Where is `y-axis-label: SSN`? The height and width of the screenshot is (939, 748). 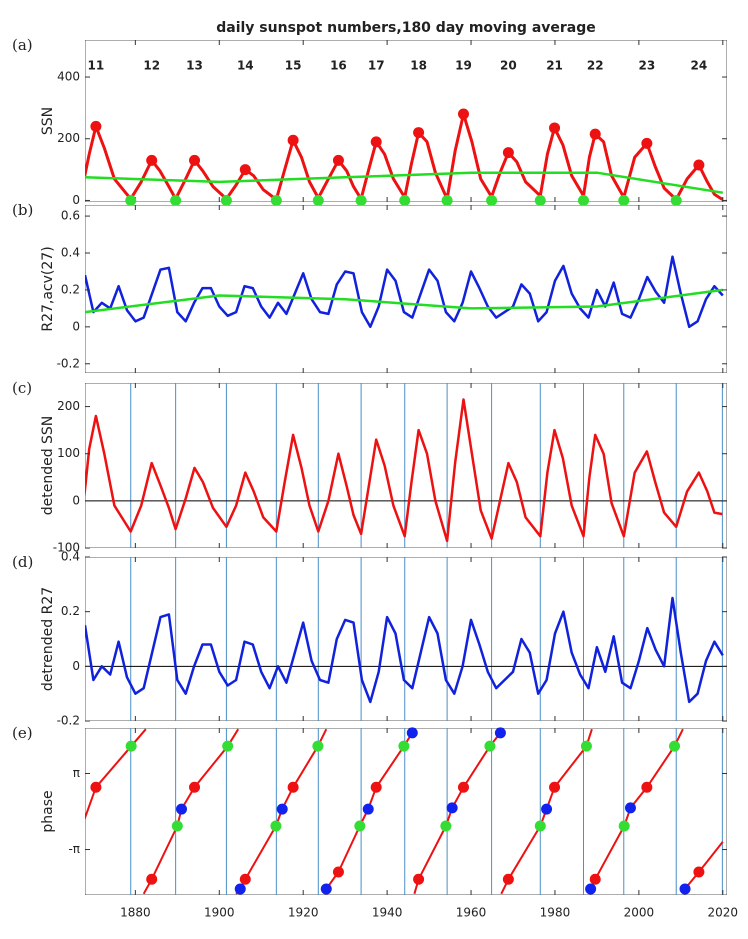 y-axis-label: SSN is located at coordinates (48, 121).